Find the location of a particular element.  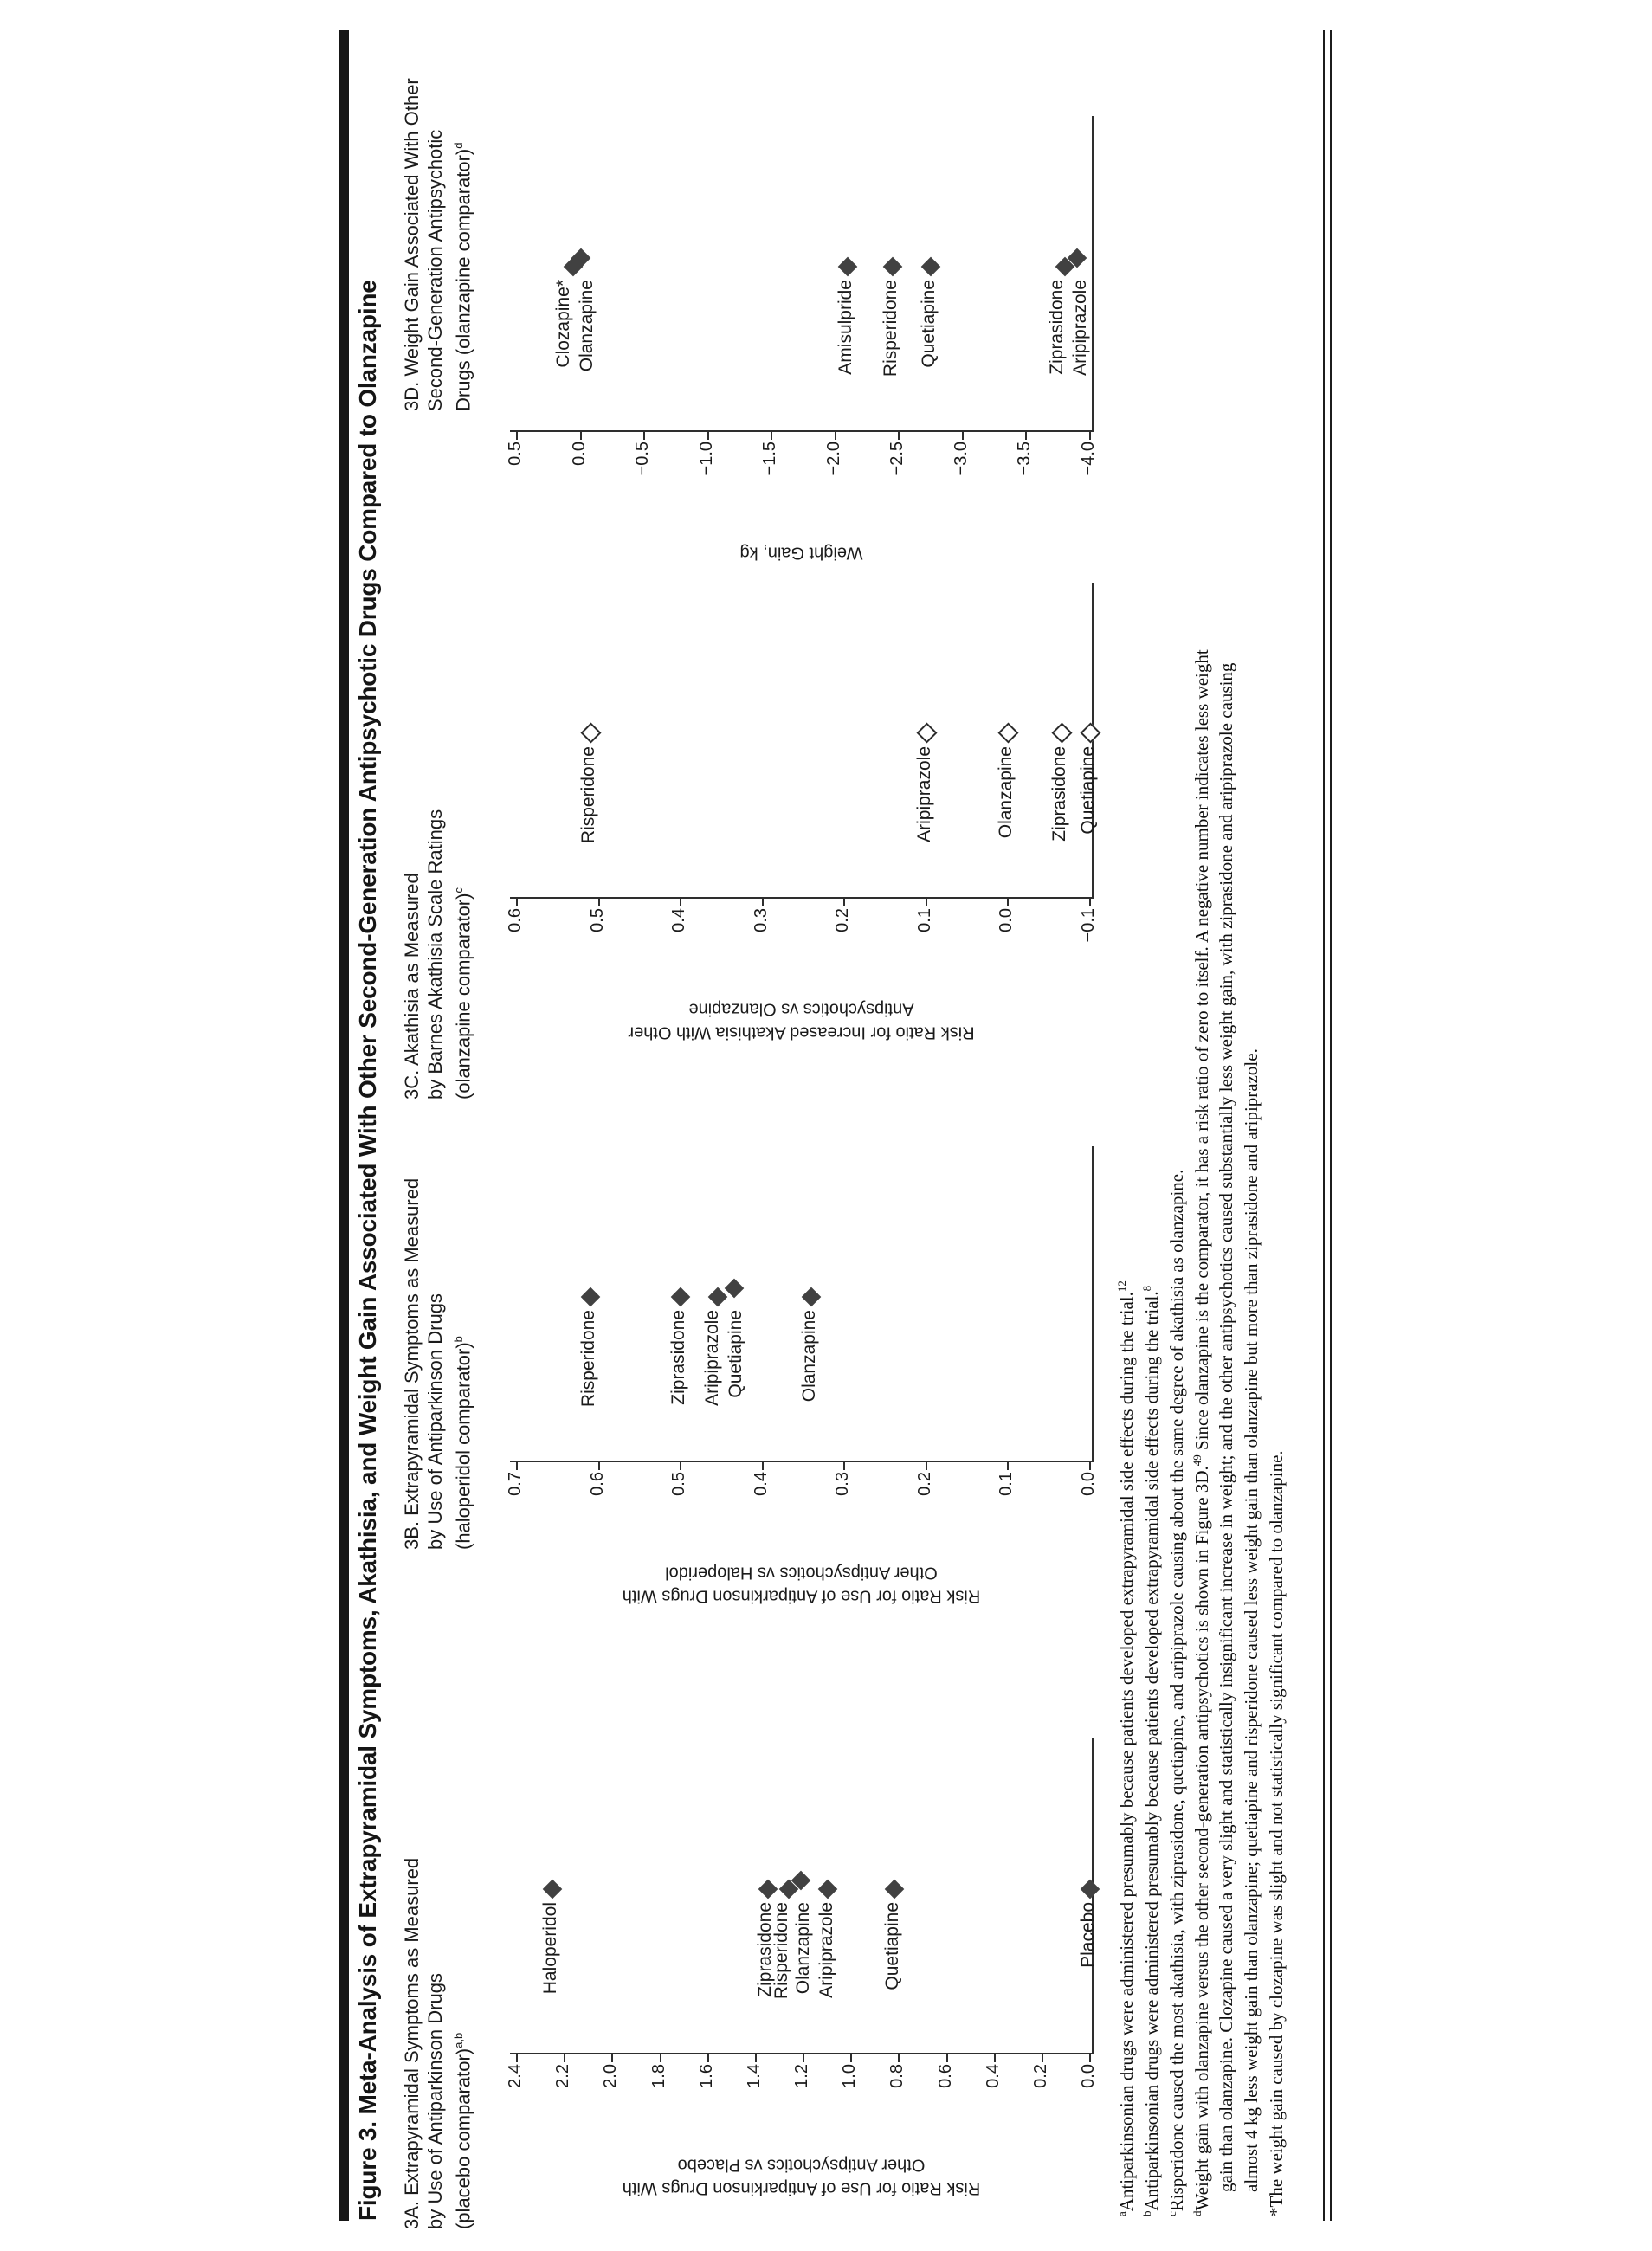

footnote-superscript: c is located at coordinates (1171, 2213).